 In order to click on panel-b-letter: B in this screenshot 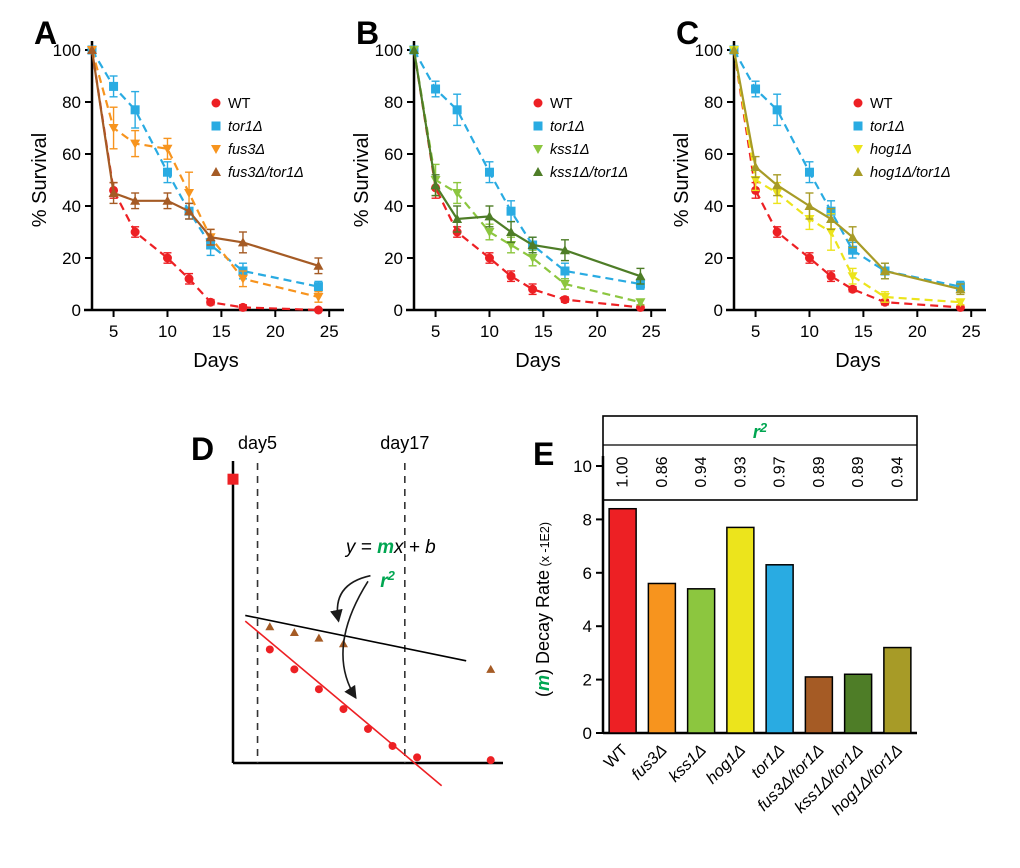, I will do `click(368, 33)`.